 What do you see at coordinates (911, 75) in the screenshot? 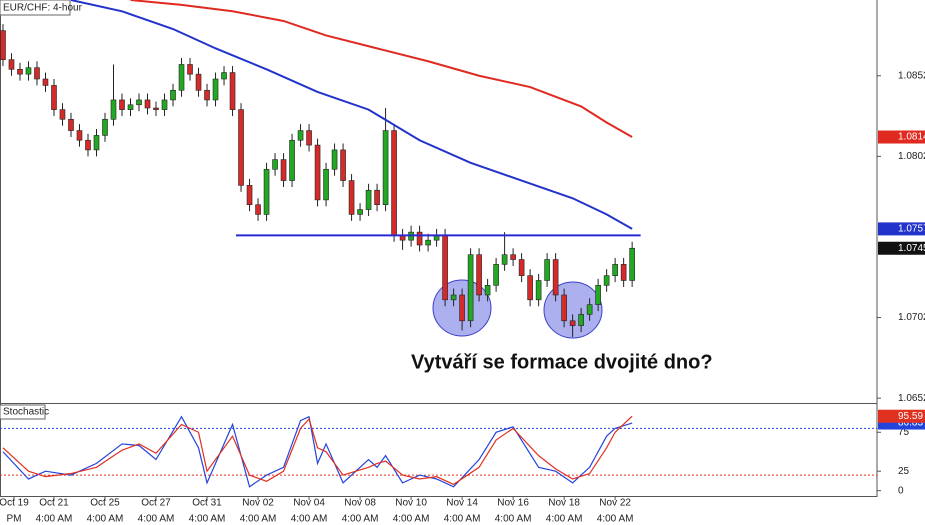
I see `y-tick-label: 1.0852` at bounding box center [911, 75].